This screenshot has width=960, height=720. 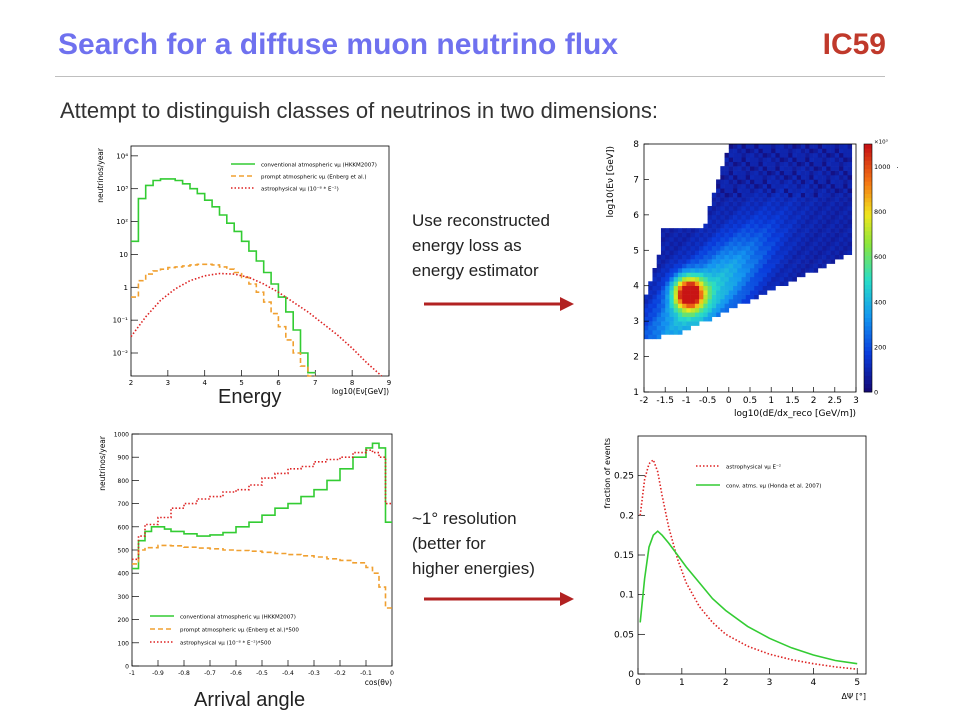 I want to click on y-tick-label: 600, so click(x=124, y=527).